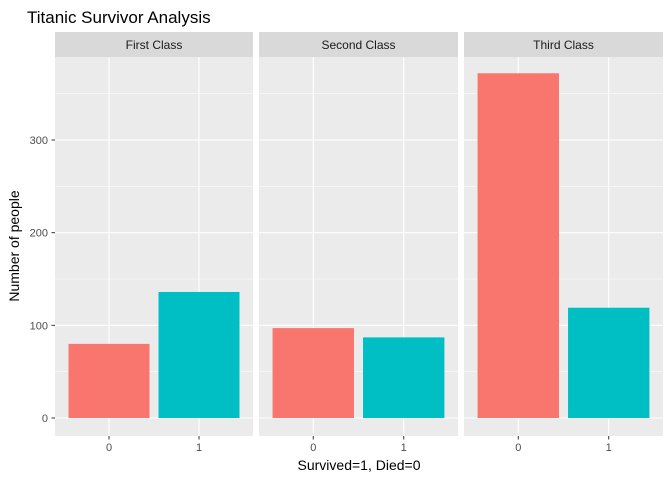 The height and width of the screenshot is (480, 672). I want to click on chart-title: Titanic Survivor Analysis, so click(119, 17).